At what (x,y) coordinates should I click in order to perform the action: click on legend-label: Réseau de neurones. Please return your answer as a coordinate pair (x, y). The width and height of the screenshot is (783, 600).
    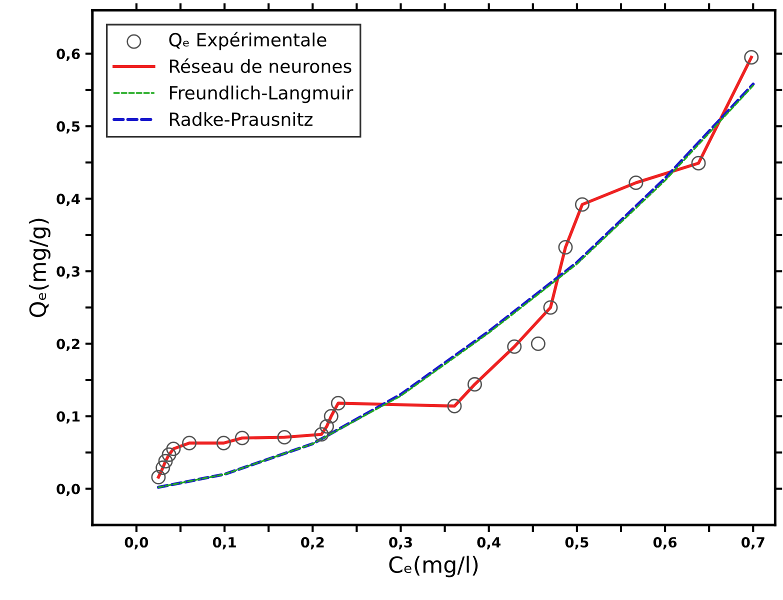
    Looking at the image, I should click on (261, 66).